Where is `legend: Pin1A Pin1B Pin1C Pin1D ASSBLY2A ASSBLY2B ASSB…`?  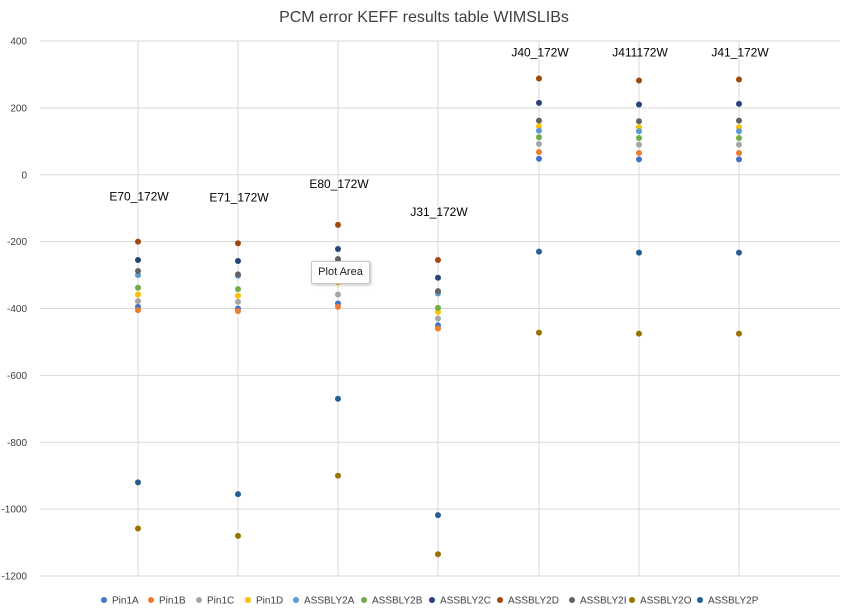 legend: Pin1A Pin1B Pin1C Pin1D ASSBLY2A ASSBLY2B ASSB… is located at coordinates (430, 601).